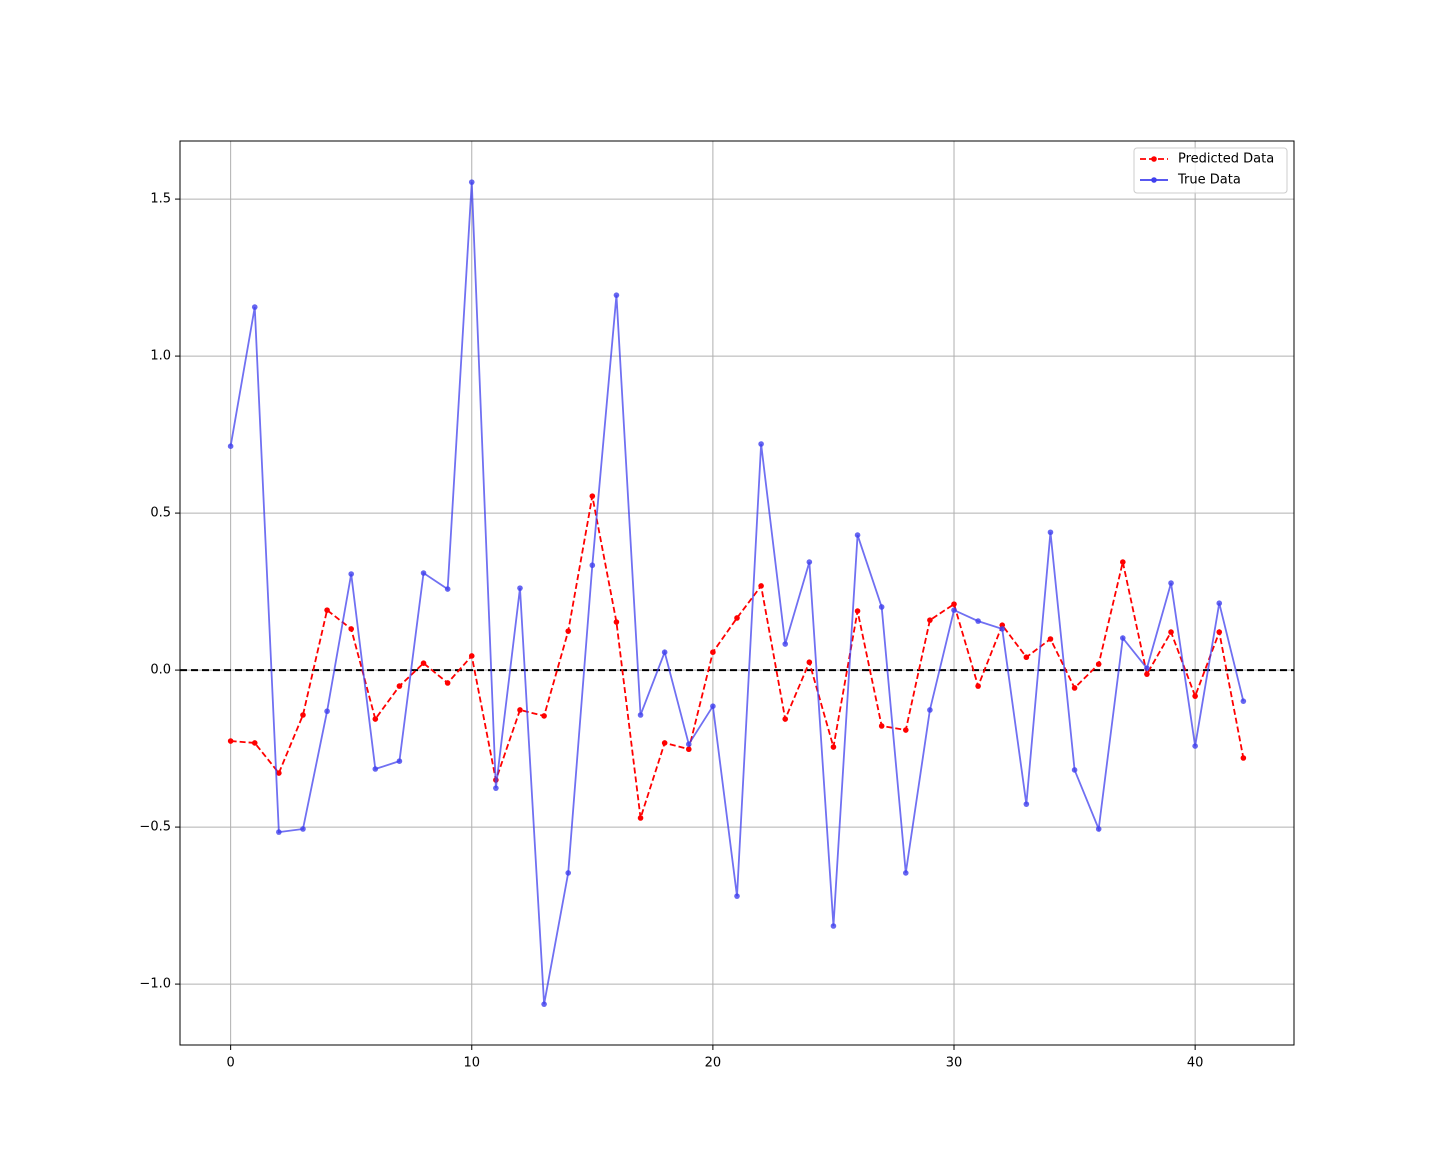  I want to click on x-tick-label: 40, so click(1195, 1063).